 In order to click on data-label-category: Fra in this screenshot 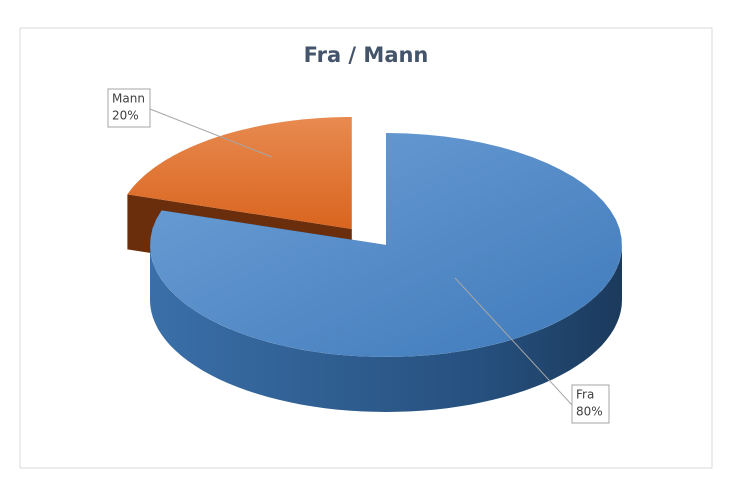, I will do `click(585, 395)`.